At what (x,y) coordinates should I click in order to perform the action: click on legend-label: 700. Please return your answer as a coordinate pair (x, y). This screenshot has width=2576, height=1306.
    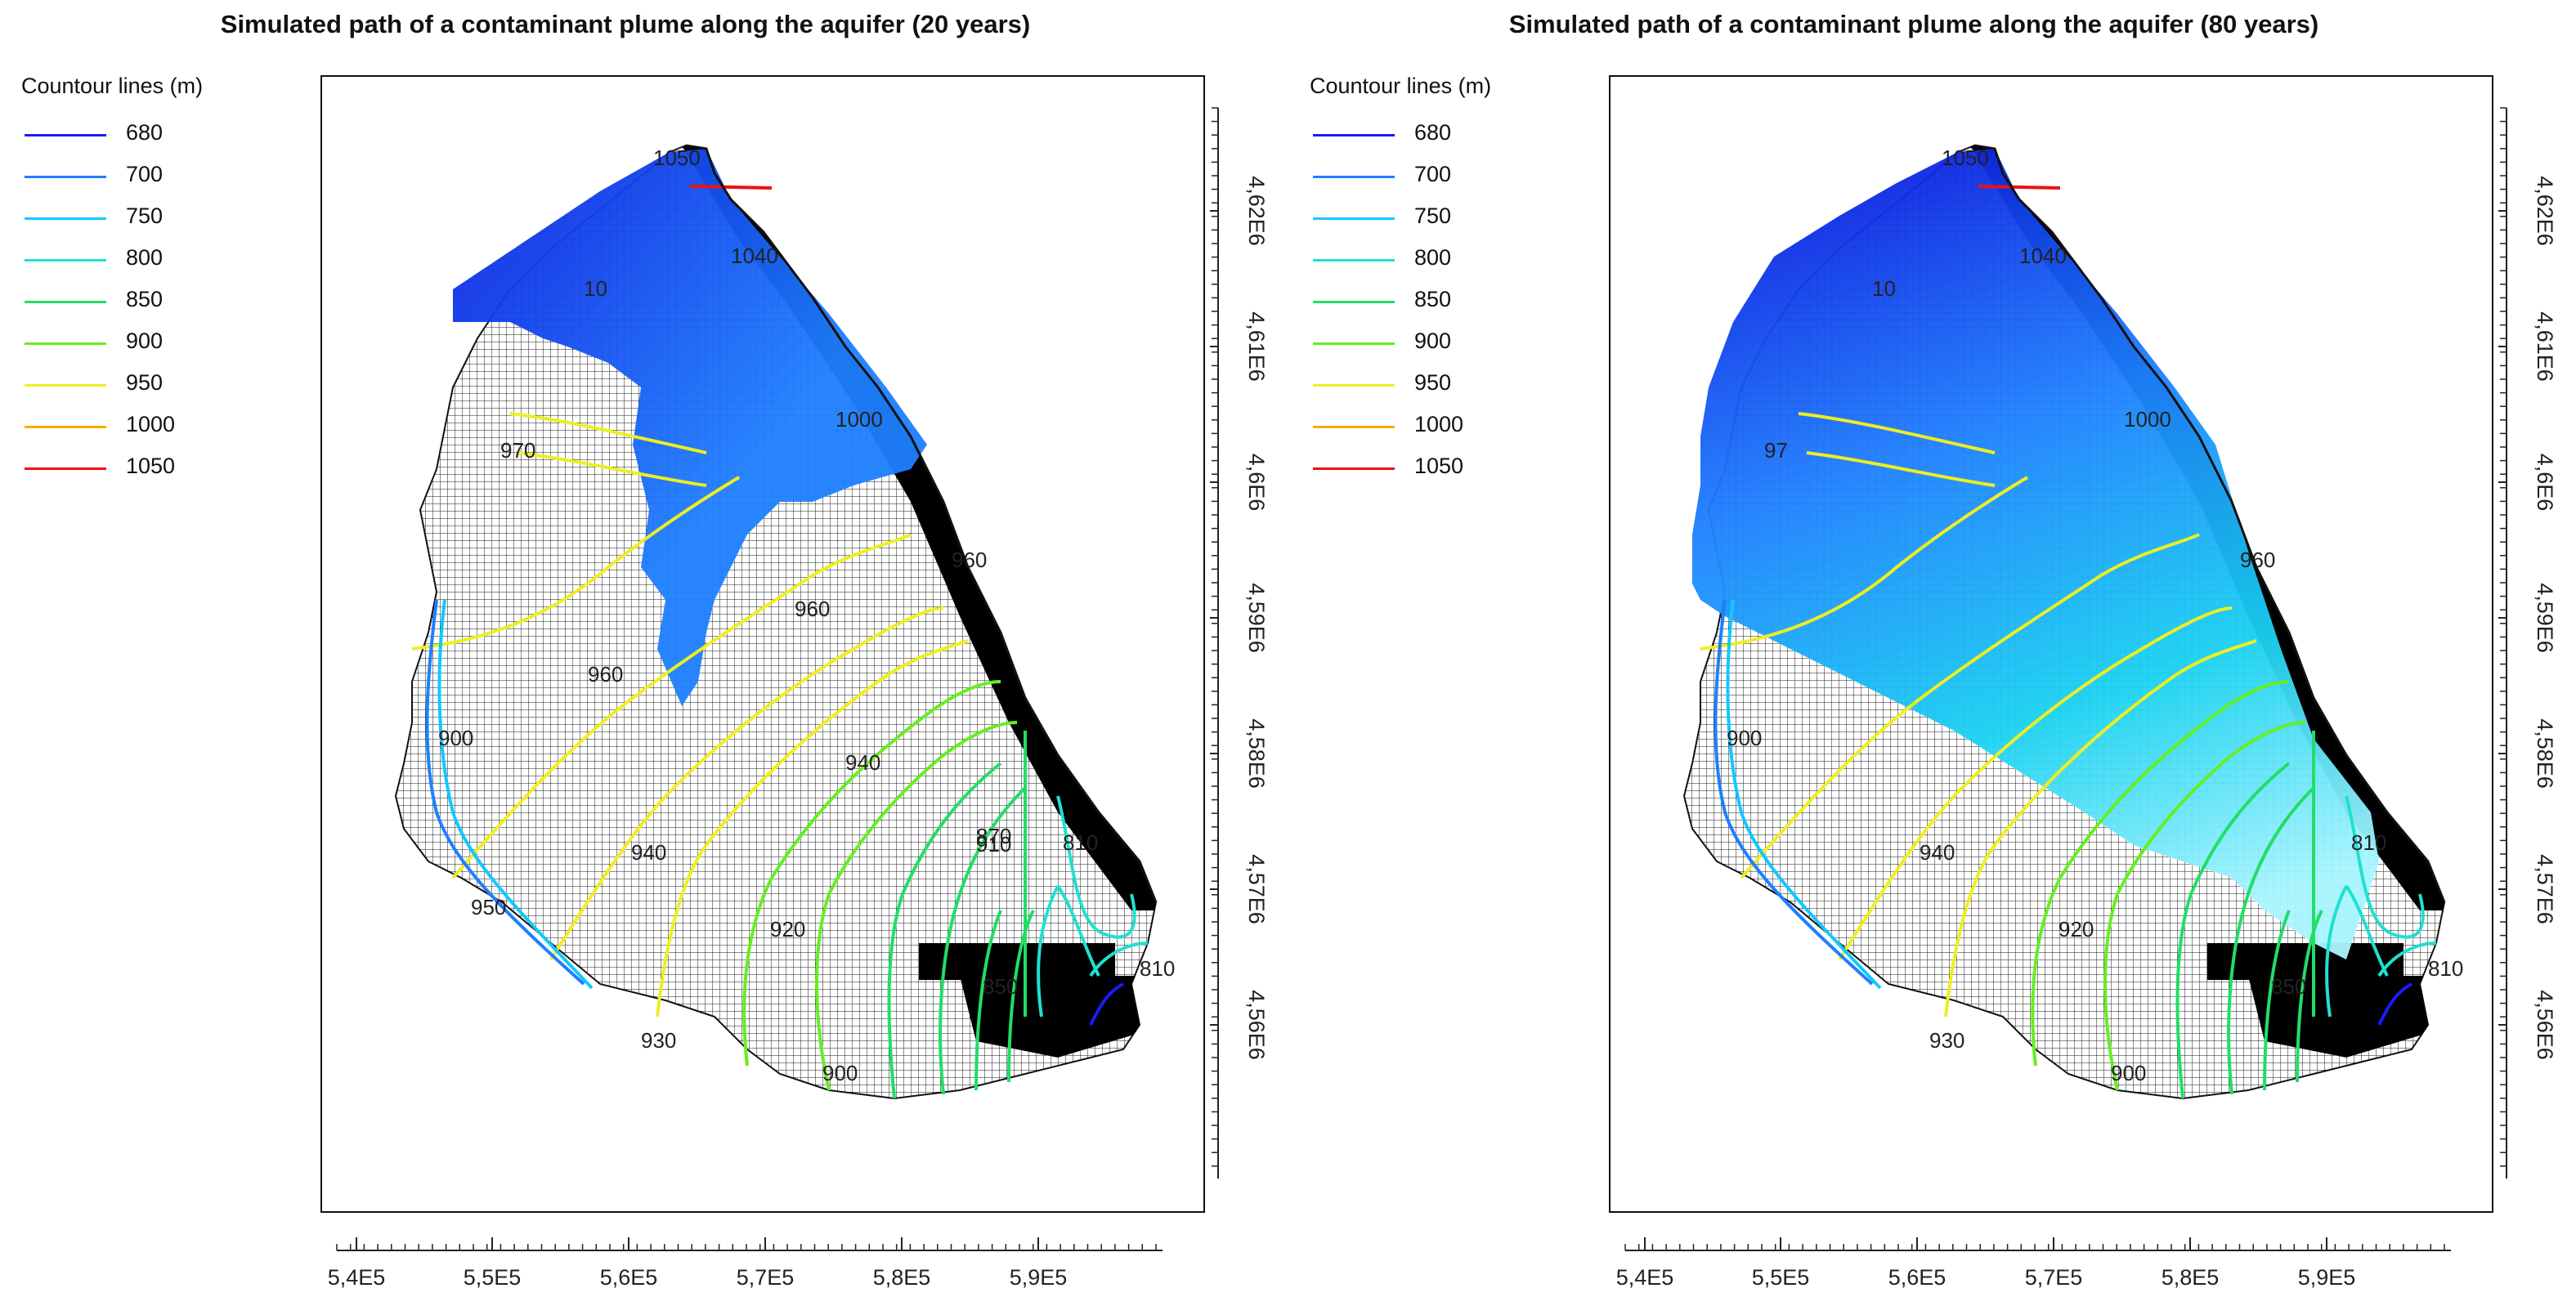
    Looking at the image, I should click on (145, 174).